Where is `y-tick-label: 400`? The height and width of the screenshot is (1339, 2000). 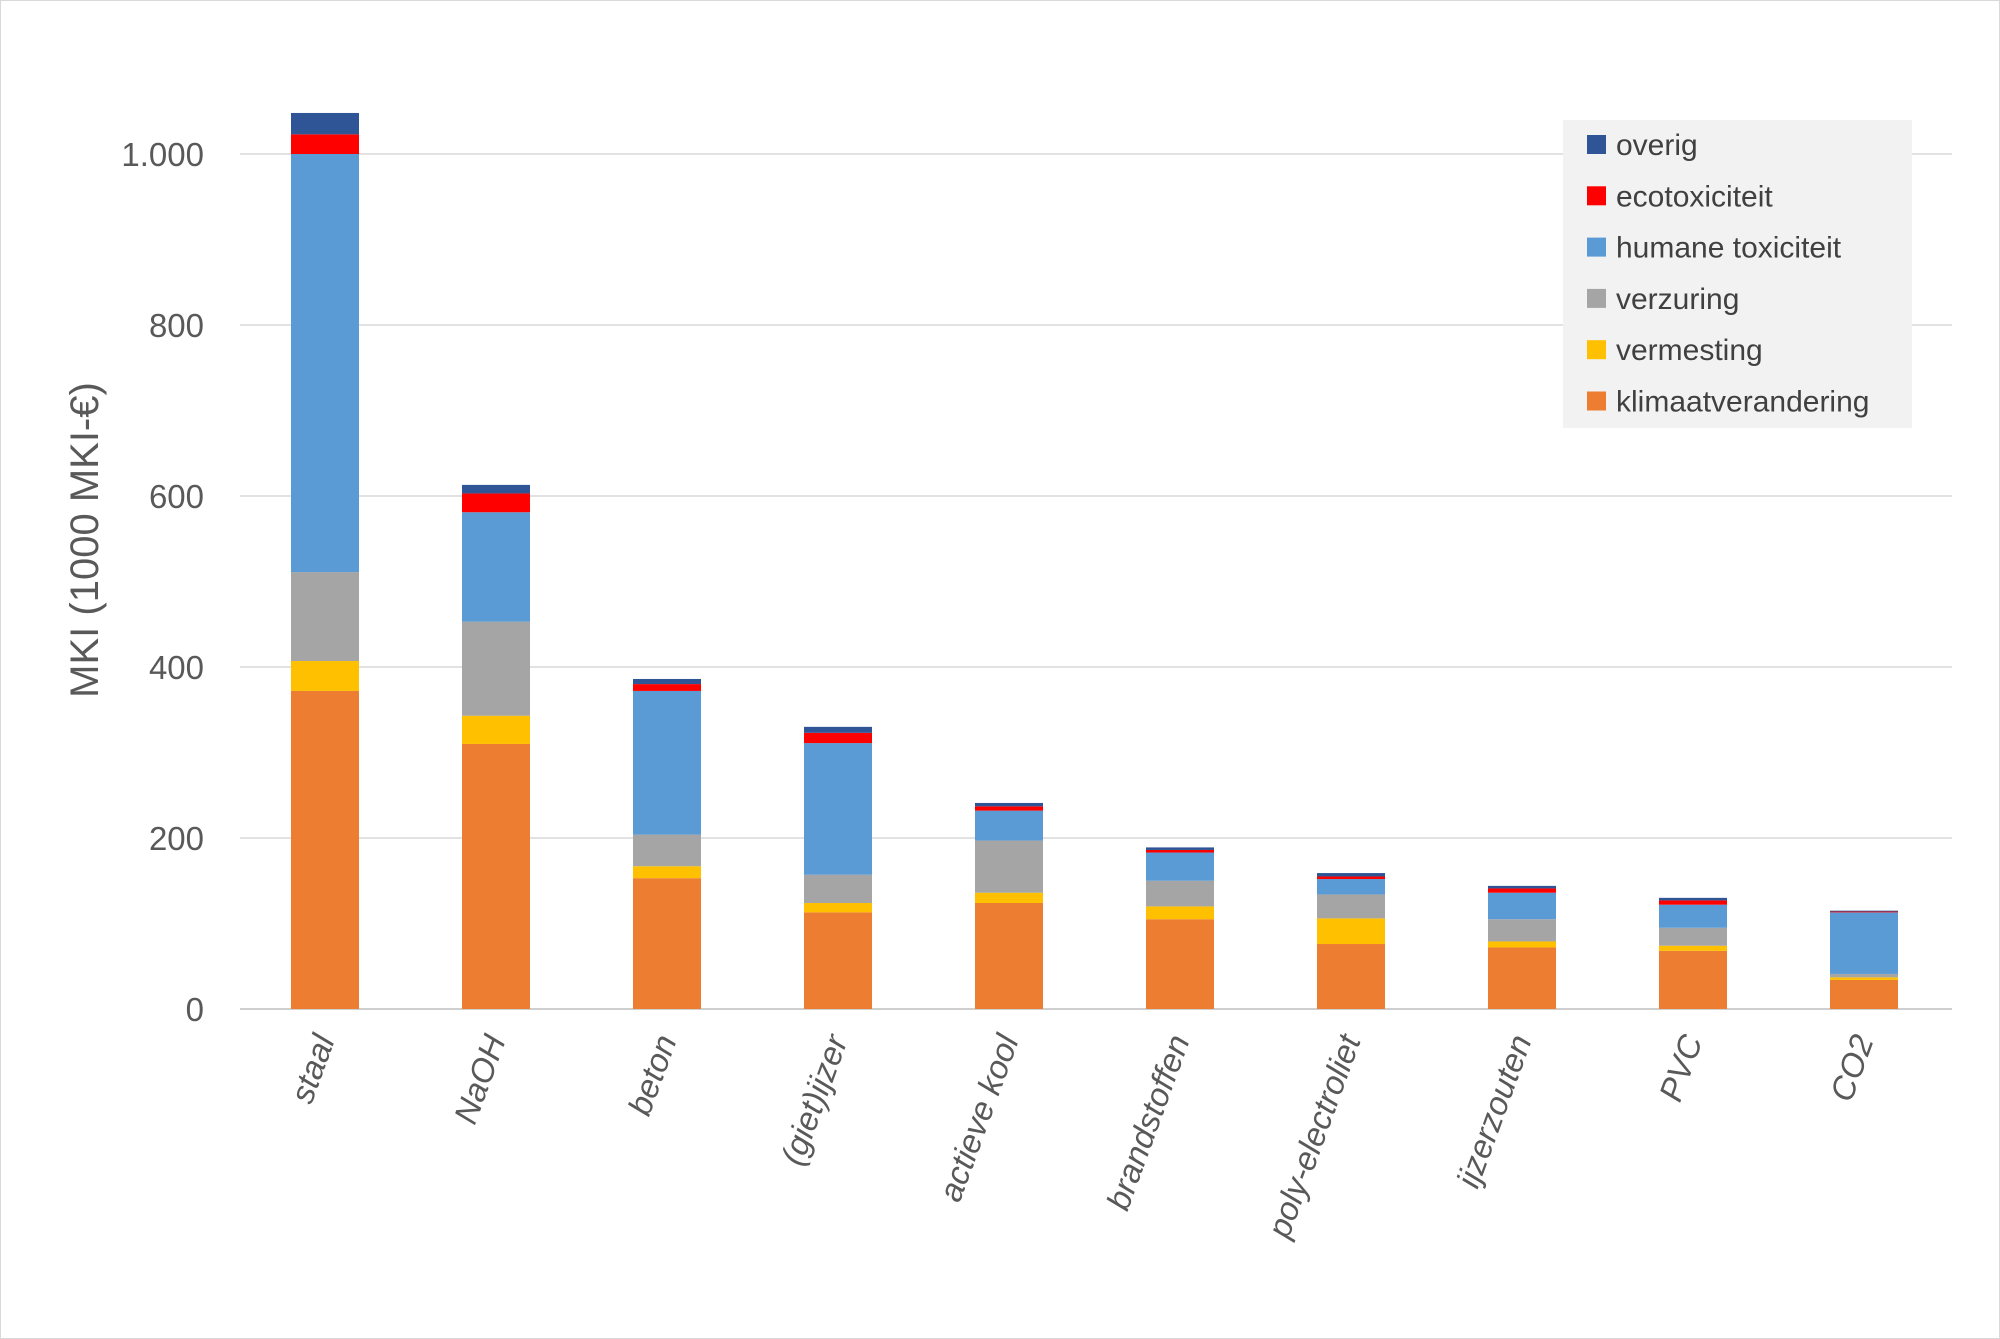
y-tick-label: 400 is located at coordinates (176, 667).